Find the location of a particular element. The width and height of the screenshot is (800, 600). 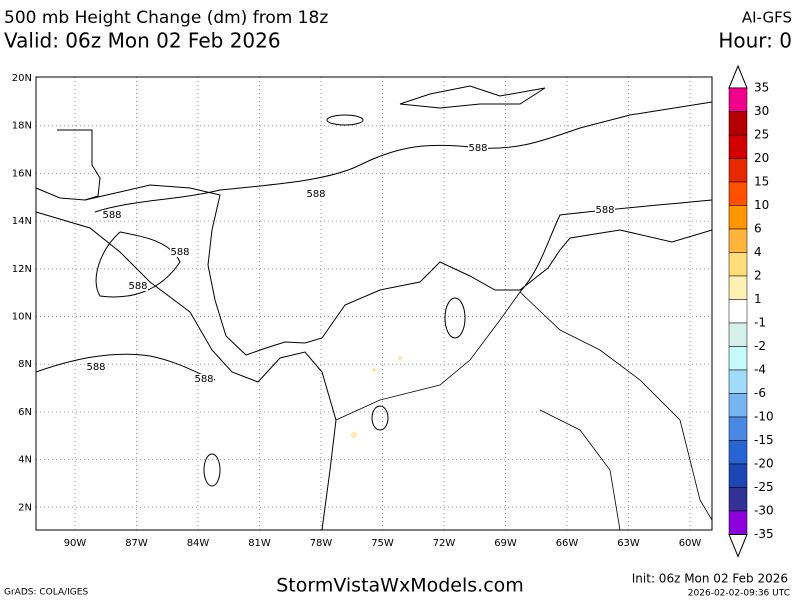

colorbar-label: -15 is located at coordinates (764, 440).